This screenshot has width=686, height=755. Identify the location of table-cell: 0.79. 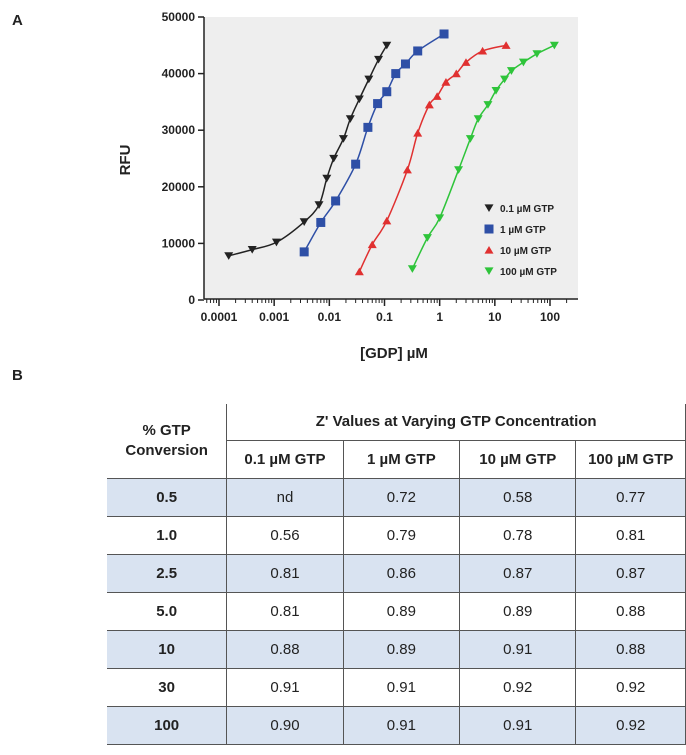
(401, 535).